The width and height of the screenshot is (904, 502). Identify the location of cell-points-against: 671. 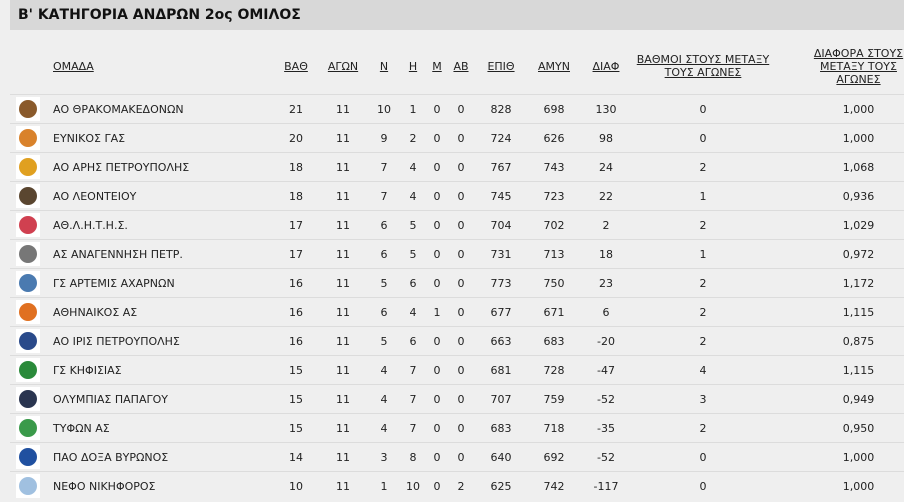
(554, 312).